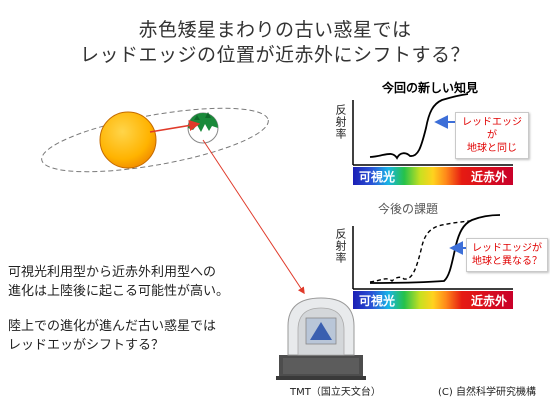 This screenshot has width=550, height=401. I want to click on top-callout-line2: 地球と同じ, so click(492, 148).